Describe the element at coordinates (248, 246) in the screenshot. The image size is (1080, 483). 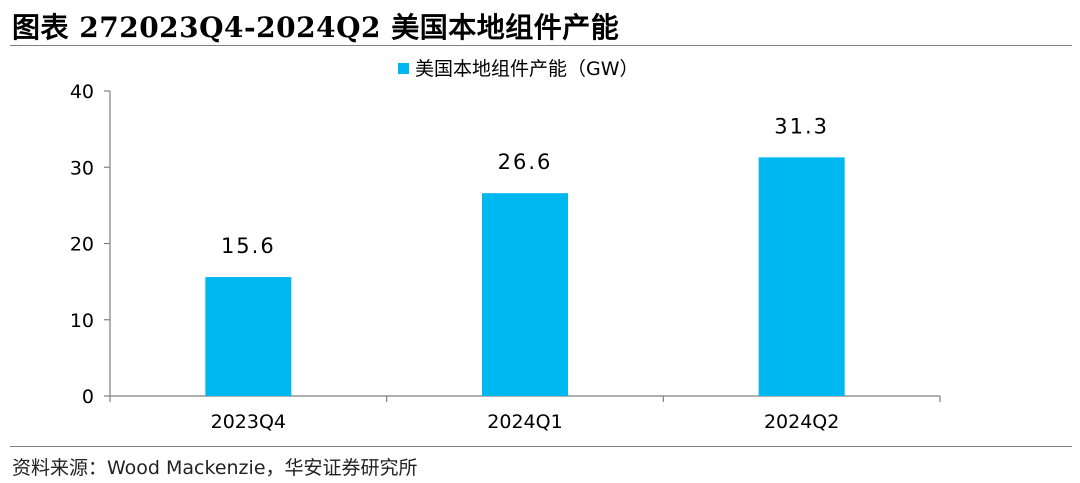
I see `data-label: 15.6` at that location.